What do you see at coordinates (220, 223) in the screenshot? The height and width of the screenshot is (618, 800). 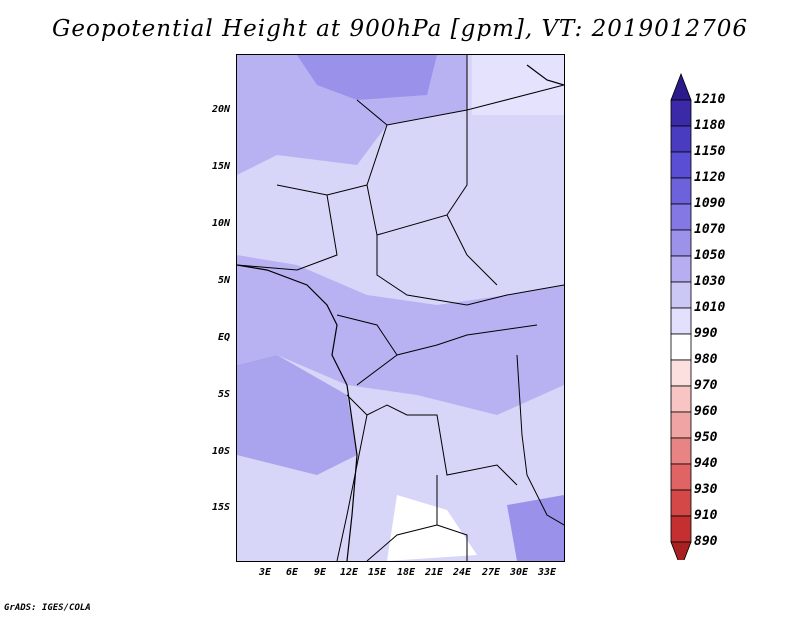 I see `lat-label-10n: 10N` at bounding box center [220, 223].